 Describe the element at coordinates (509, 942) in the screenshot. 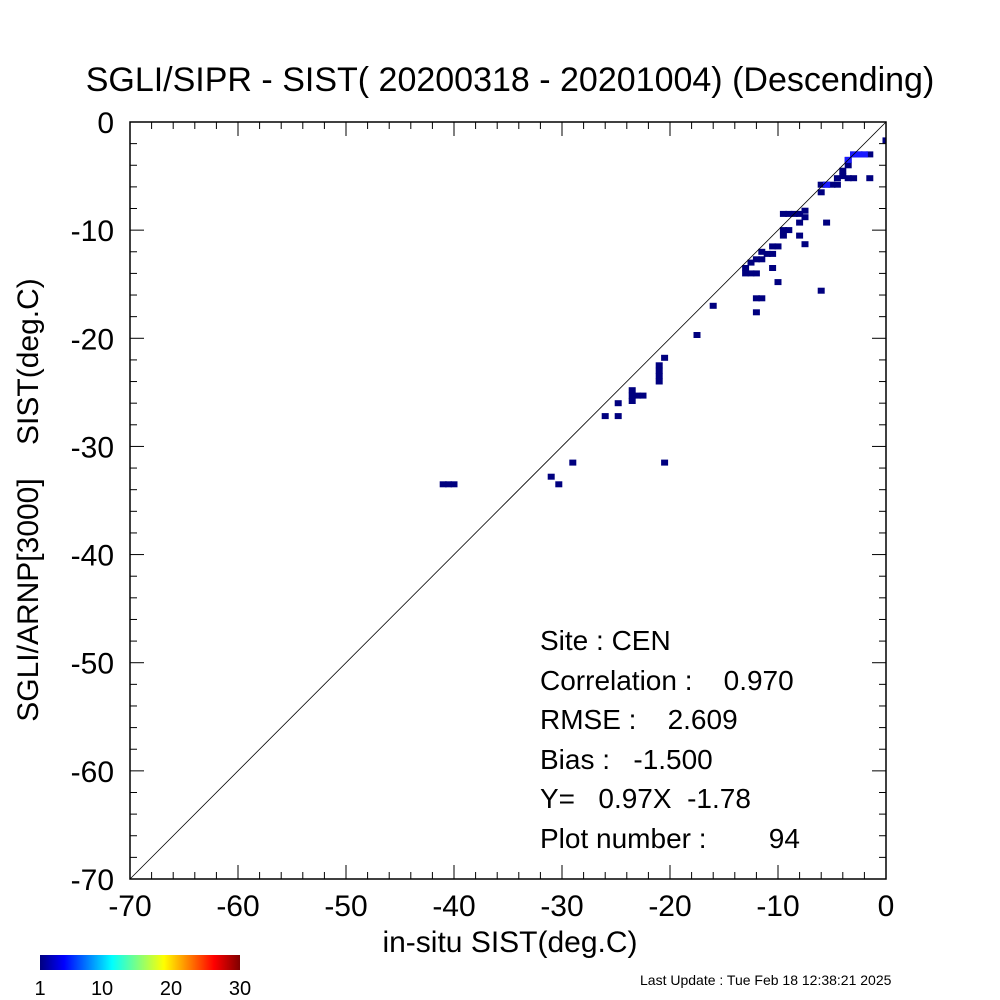

I see `x-axis-label: in-situ SIST(deg.C)` at that location.